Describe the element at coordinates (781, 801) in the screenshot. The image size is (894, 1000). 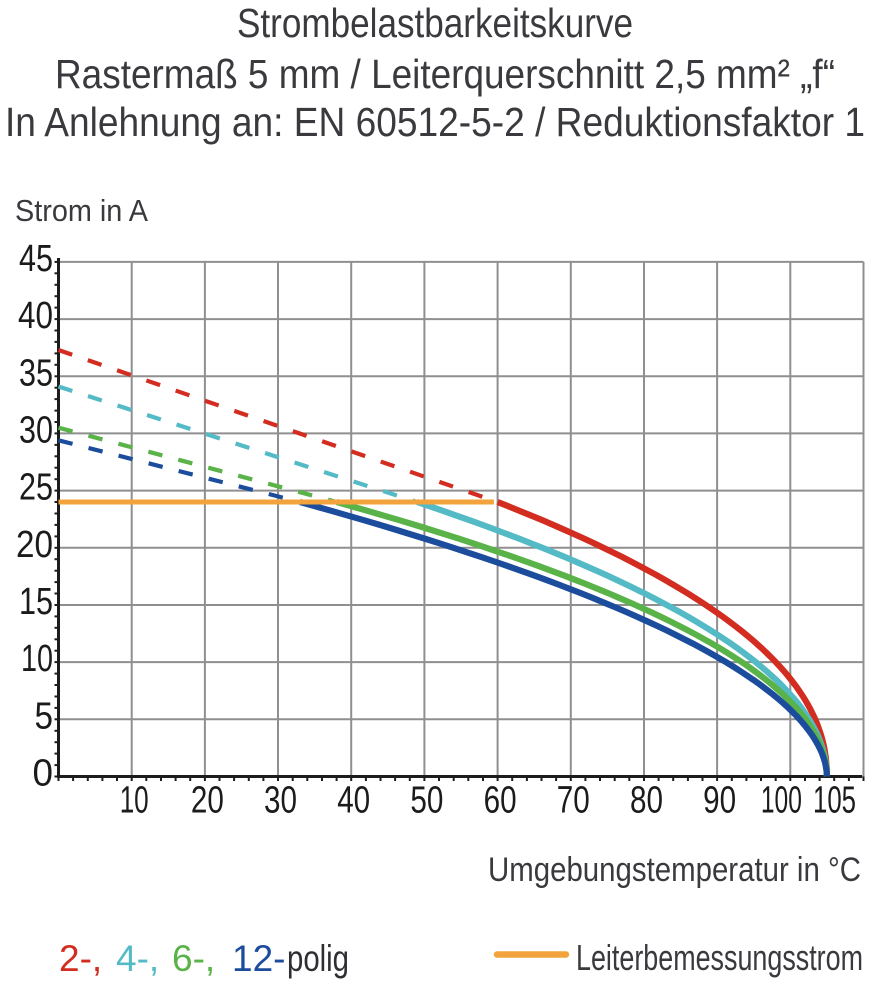
I see `svg-text: 100` at that location.